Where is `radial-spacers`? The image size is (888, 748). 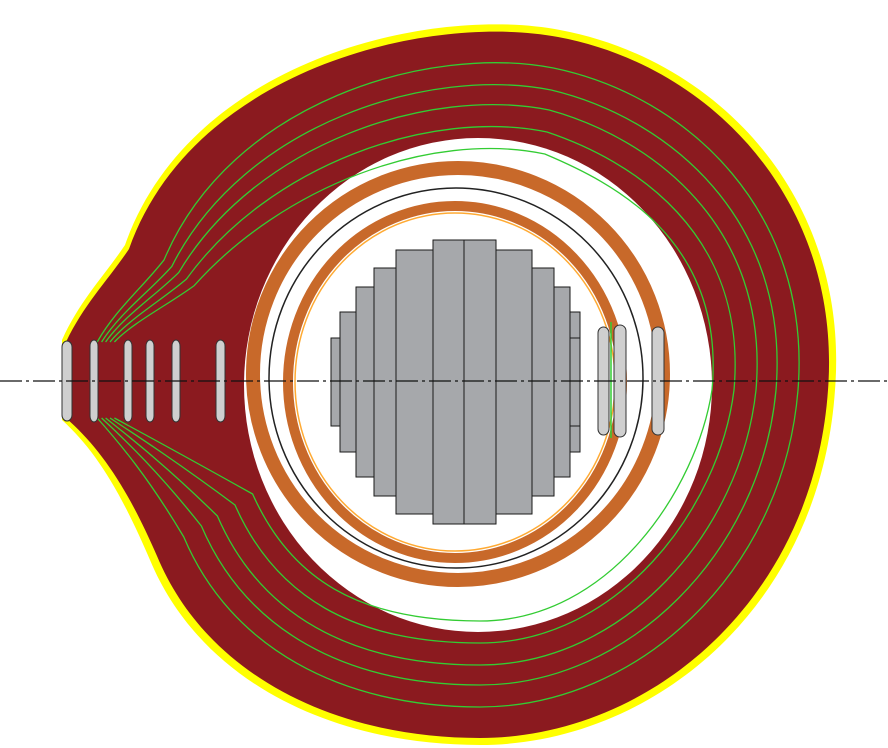
radial-spacers is located at coordinates (363, 380).